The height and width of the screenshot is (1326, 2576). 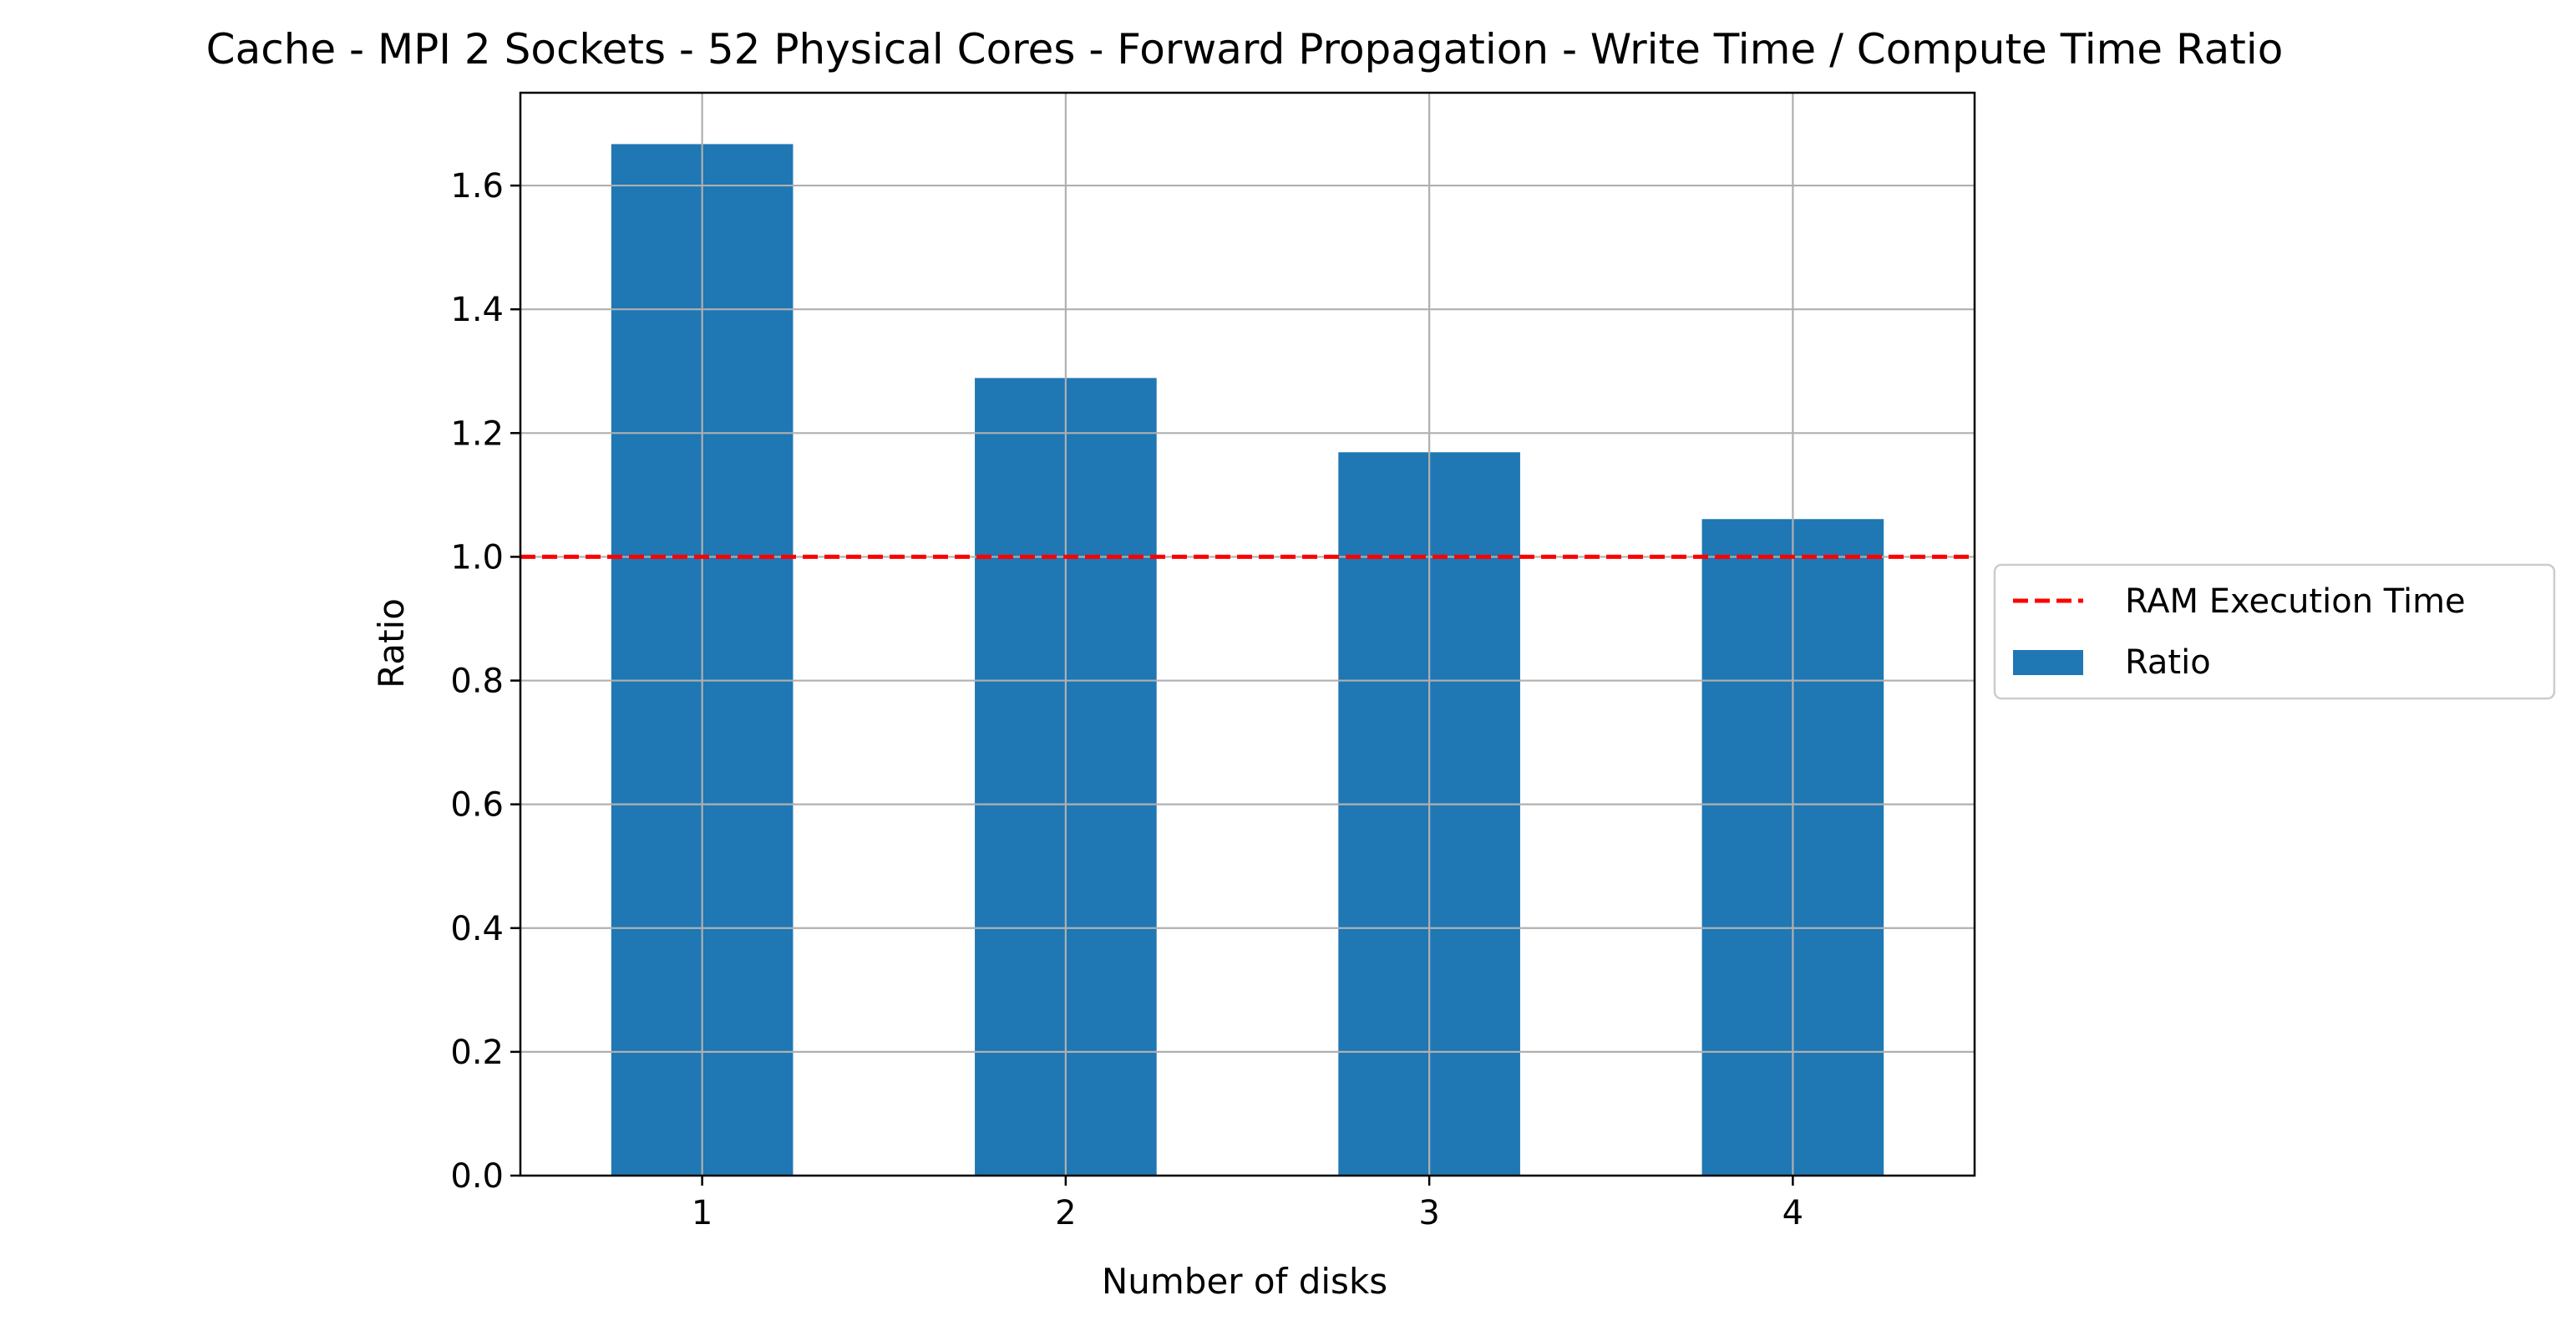 What do you see at coordinates (1792, 1213) in the screenshot?
I see `x-tick-label: 4` at bounding box center [1792, 1213].